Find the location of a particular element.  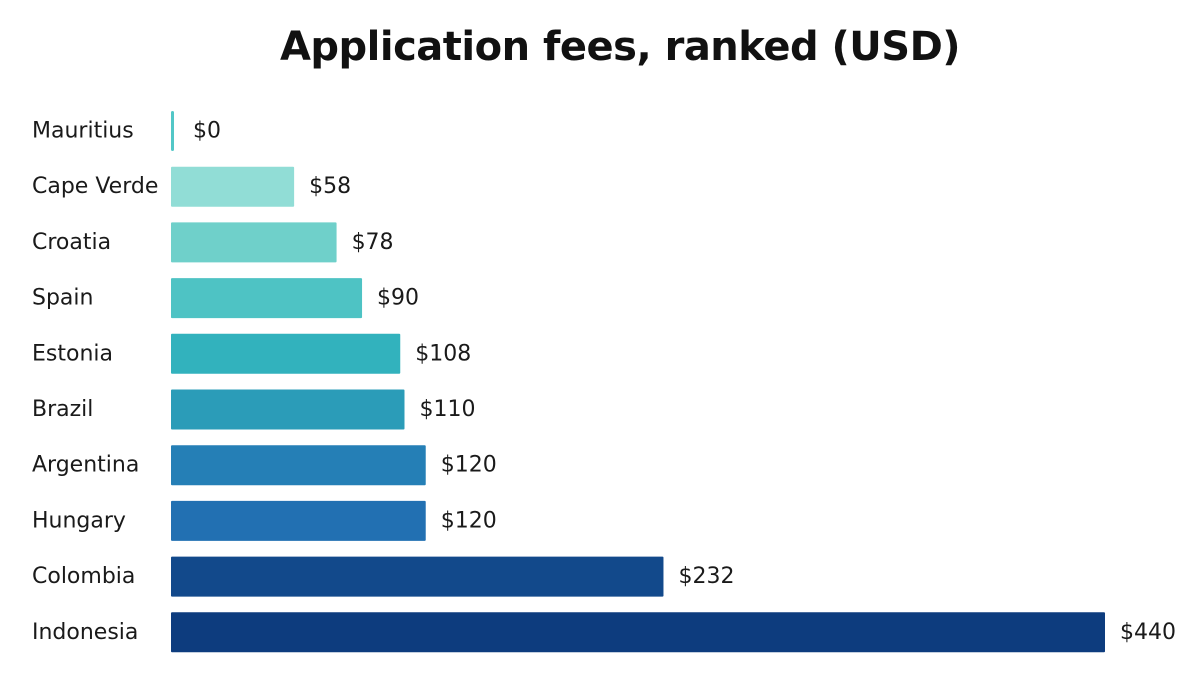

bar-spain is located at coordinates (267, 298).